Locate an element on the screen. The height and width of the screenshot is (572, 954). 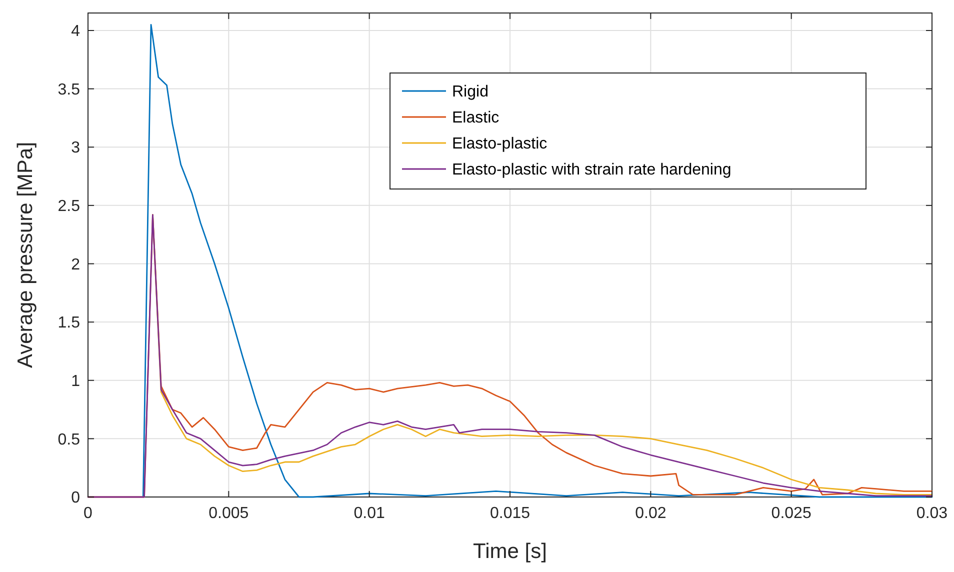
x-tick-label: 0 is located at coordinates (88, 513).